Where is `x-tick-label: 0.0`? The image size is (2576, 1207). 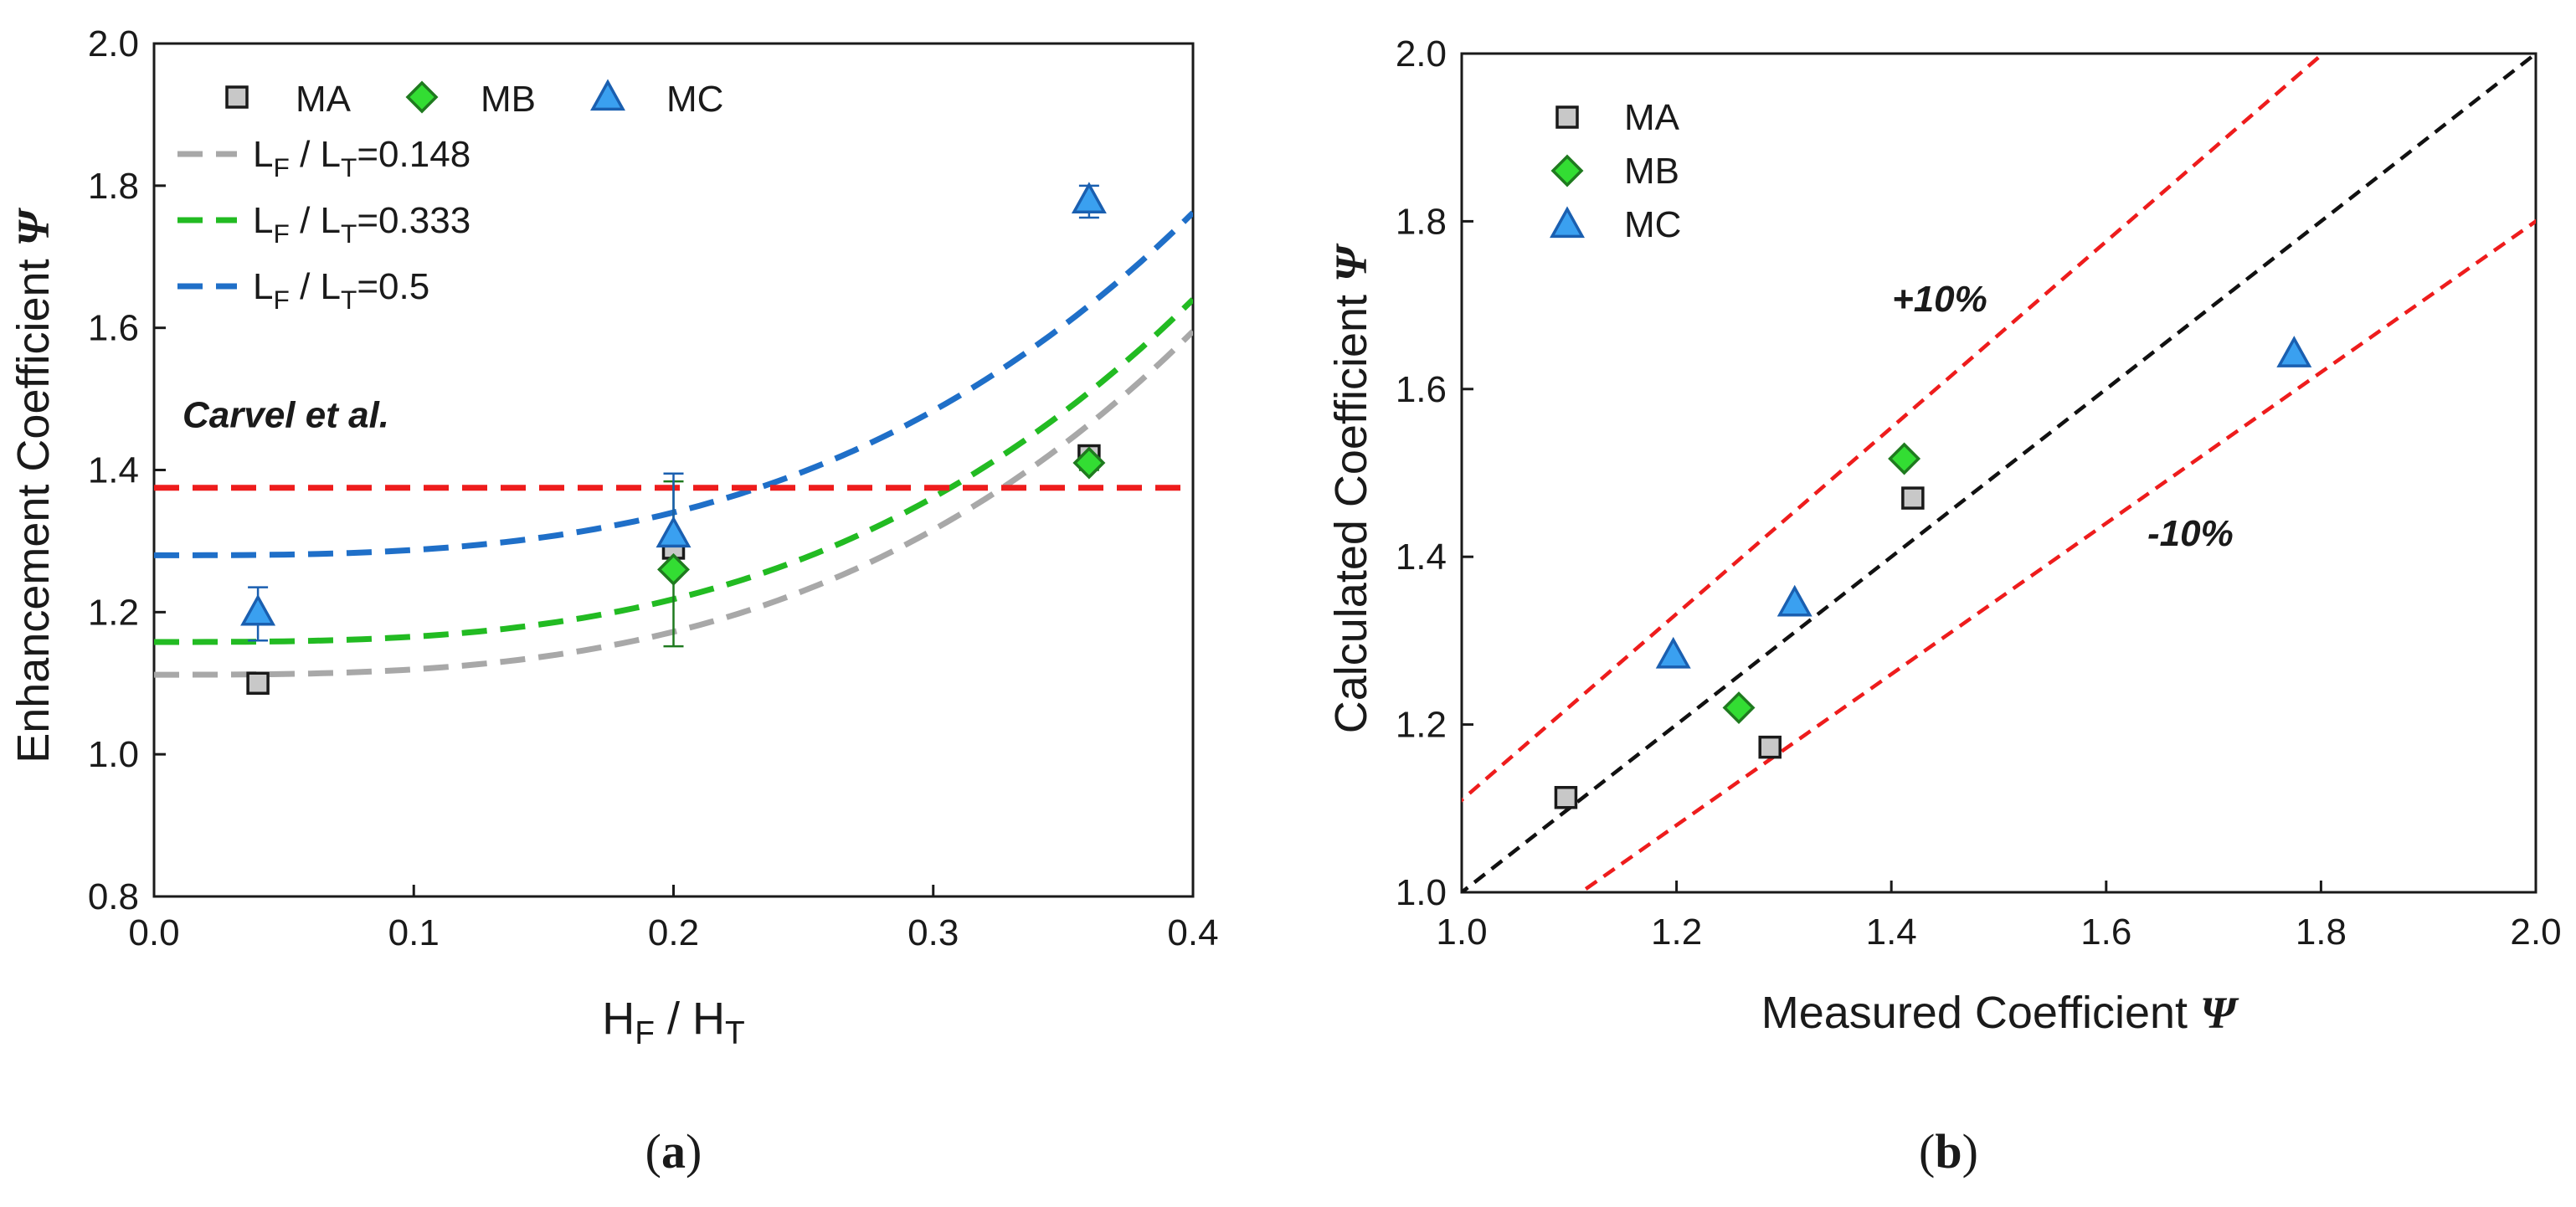
x-tick-label: 0.0 is located at coordinates (154, 932).